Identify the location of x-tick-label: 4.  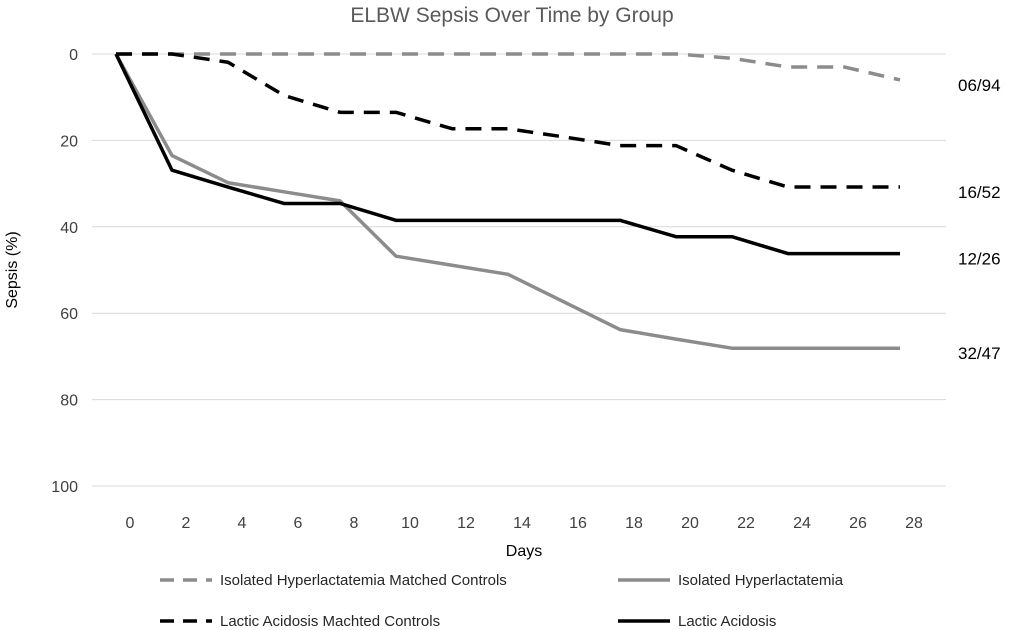
(242, 523).